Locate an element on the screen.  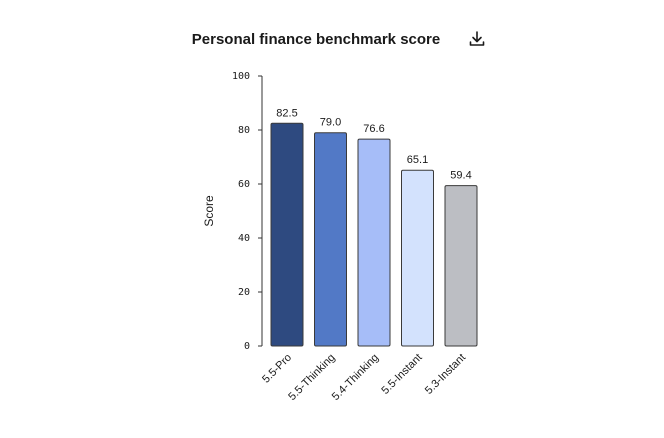
y-axis: 0 20 40 60 80 100 is located at coordinates (247, 211).